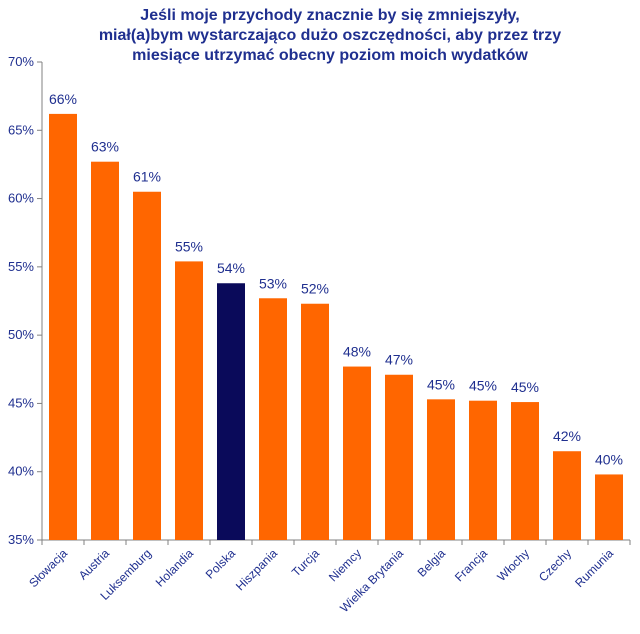 The width and height of the screenshot is (640, 634). What do you see at coordinates (21, 61) in the screenshot?
I see `y-tick-label: 70%` at bounding box center [21, 61].